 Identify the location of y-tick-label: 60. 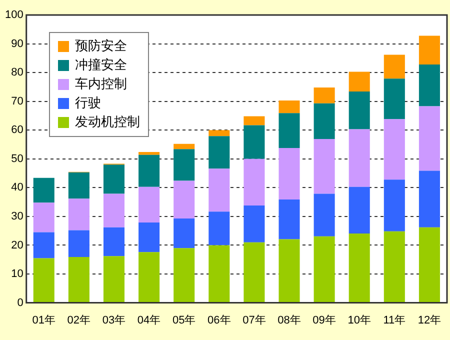
(17, 130).